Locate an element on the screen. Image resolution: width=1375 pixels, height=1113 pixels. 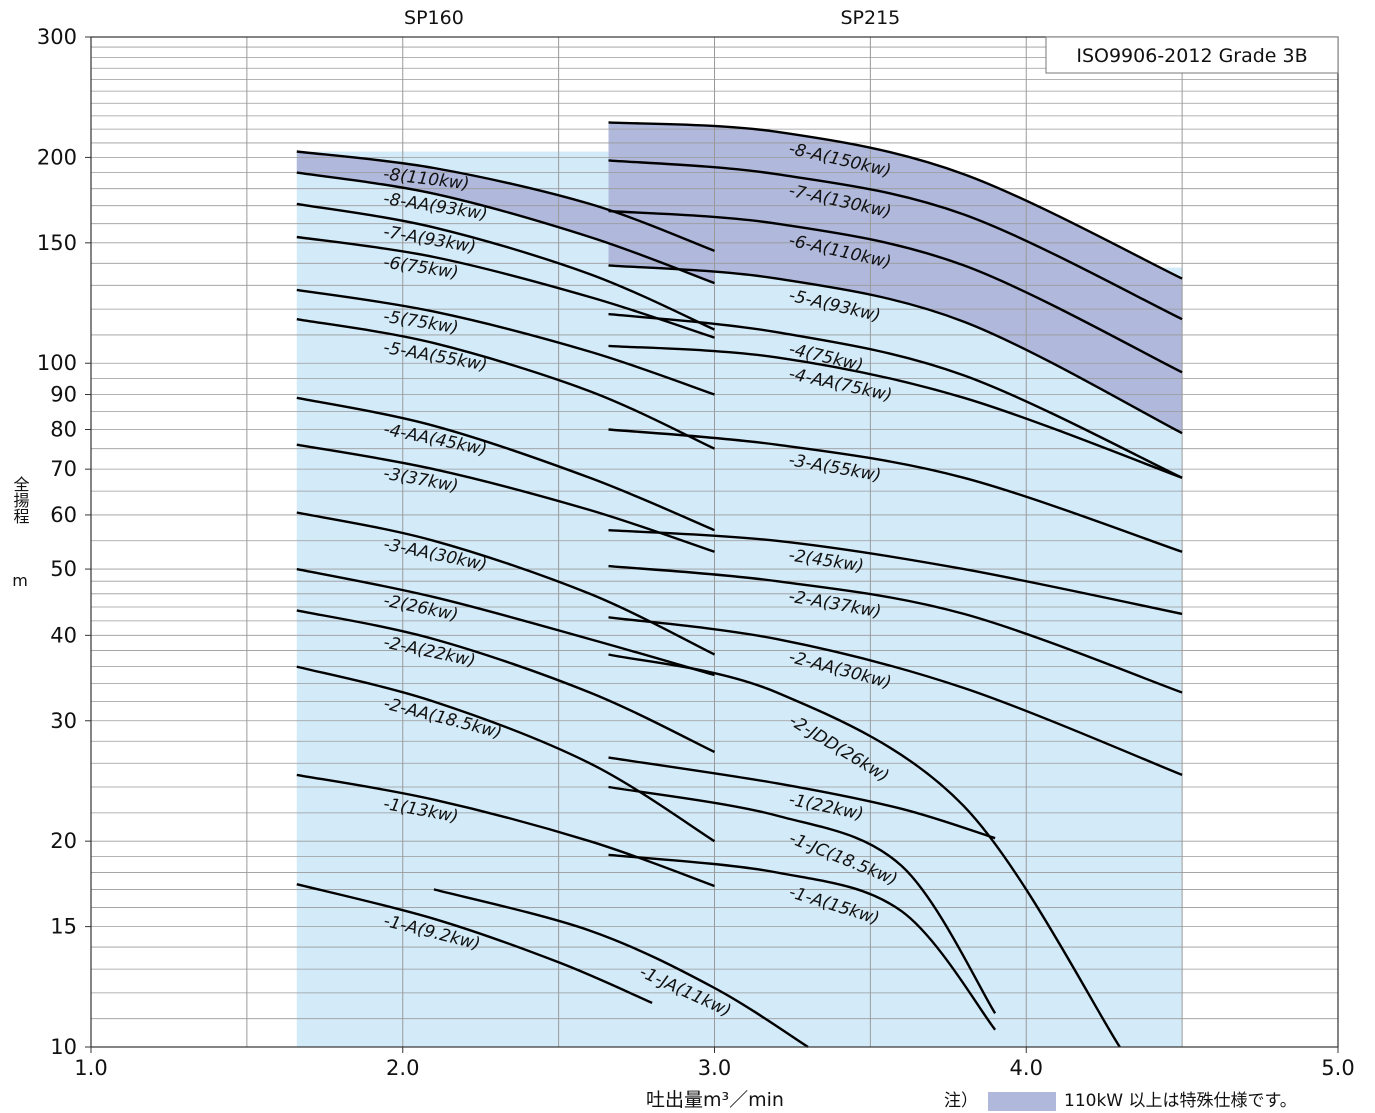
legend-swatch-special is located at coordinates (1022, 1101).